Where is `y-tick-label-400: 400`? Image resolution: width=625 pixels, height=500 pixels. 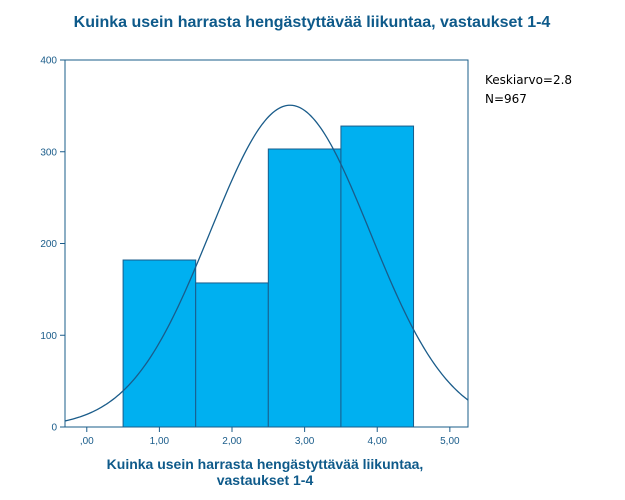
y-tick-label-400: 400 is located at coordinates (48, 61).